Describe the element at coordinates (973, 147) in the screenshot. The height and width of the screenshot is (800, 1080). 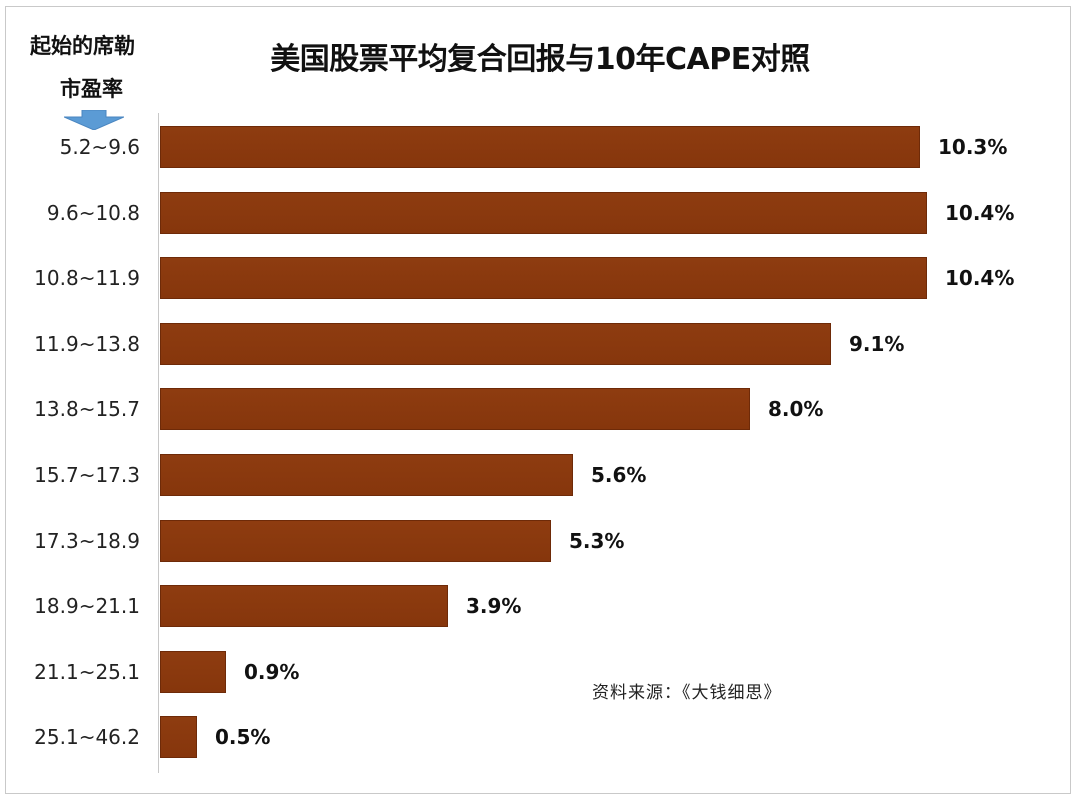
I see `value-label: 10.3%` at that location.